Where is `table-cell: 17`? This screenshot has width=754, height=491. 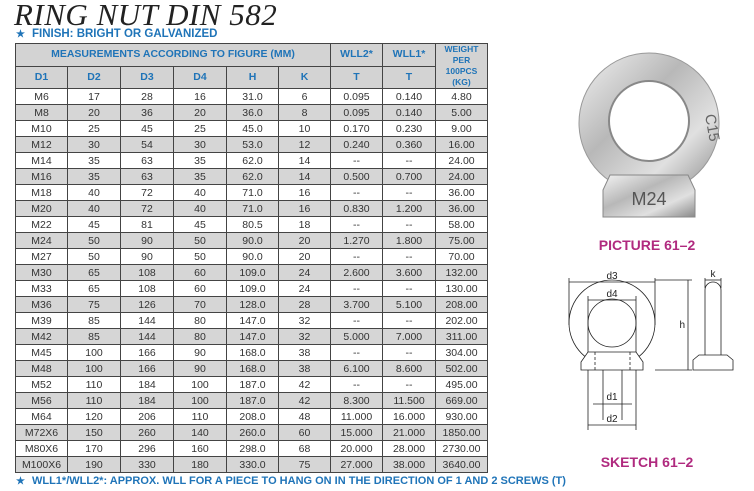 table-cell: 17 is located at coordinates (94, 96).